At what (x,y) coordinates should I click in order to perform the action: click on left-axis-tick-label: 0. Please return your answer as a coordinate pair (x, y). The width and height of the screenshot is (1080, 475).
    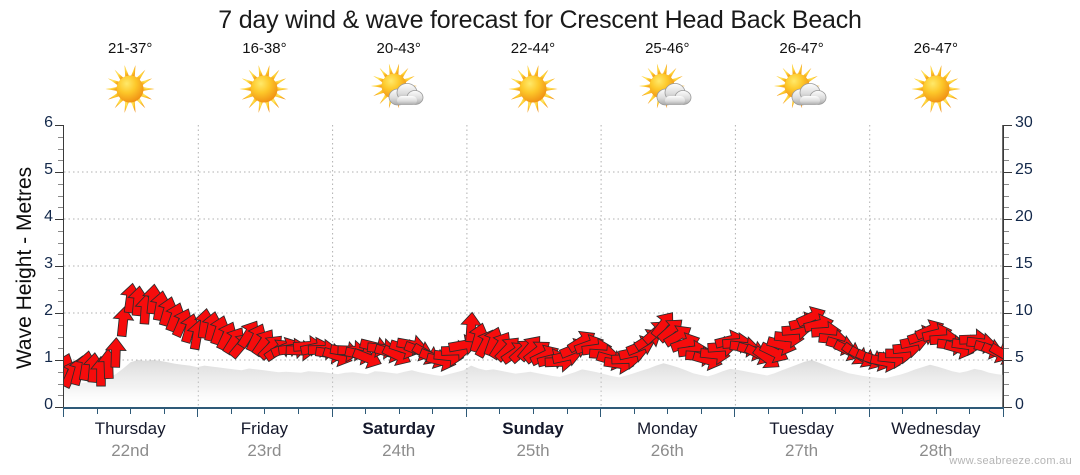
    Looking at the image, I should click on (48, 404).